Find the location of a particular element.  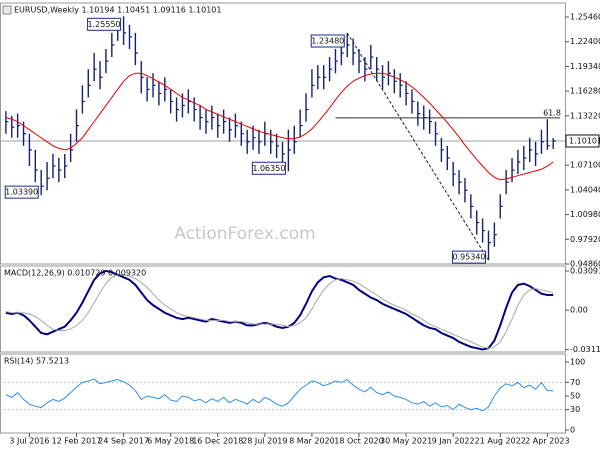

y-tick-label: 0.00 is located at coordinates (579, 310).